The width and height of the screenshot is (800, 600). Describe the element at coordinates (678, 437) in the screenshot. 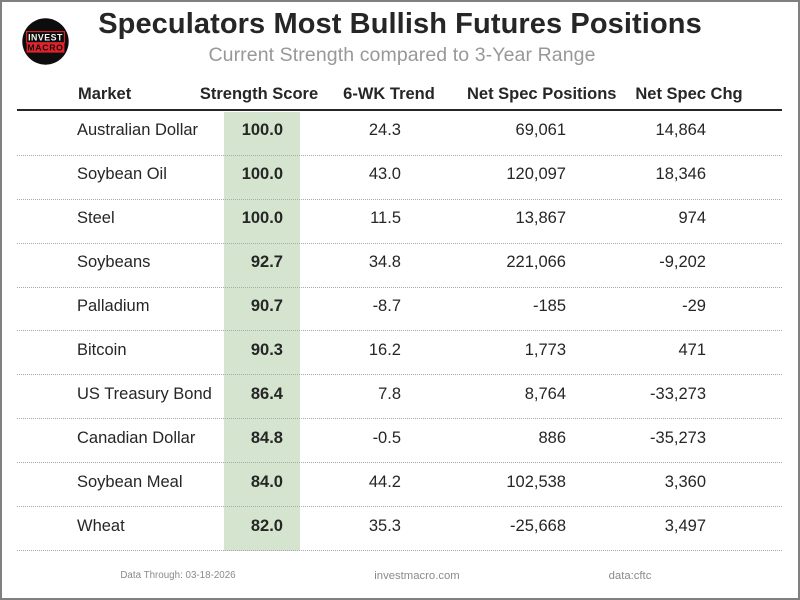

I see `cell-net-spec-chg: -35,273` at that location.